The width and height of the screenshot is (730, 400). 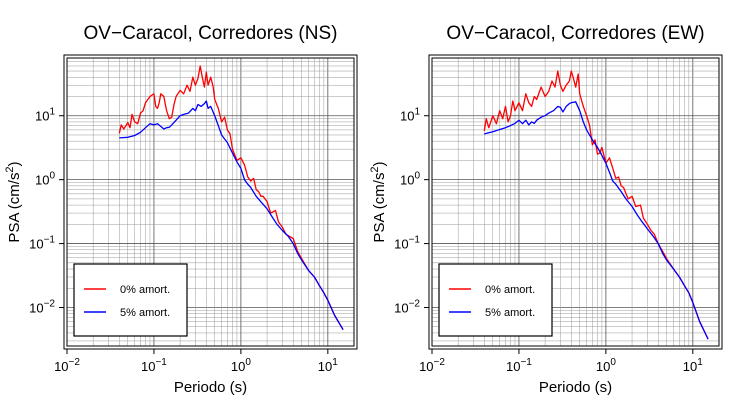 What do you see at coordinates (575, 33) in the screenshot?
I see `chart-title: OV−Caracol, Corredores (EW)` at bounding box center [575, 33].